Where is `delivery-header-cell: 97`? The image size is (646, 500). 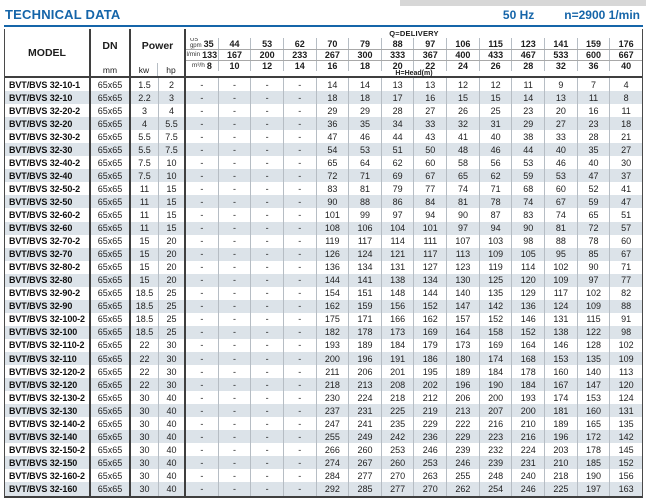
delivery-header-cell: 97 is located at coordinates (429, 43).